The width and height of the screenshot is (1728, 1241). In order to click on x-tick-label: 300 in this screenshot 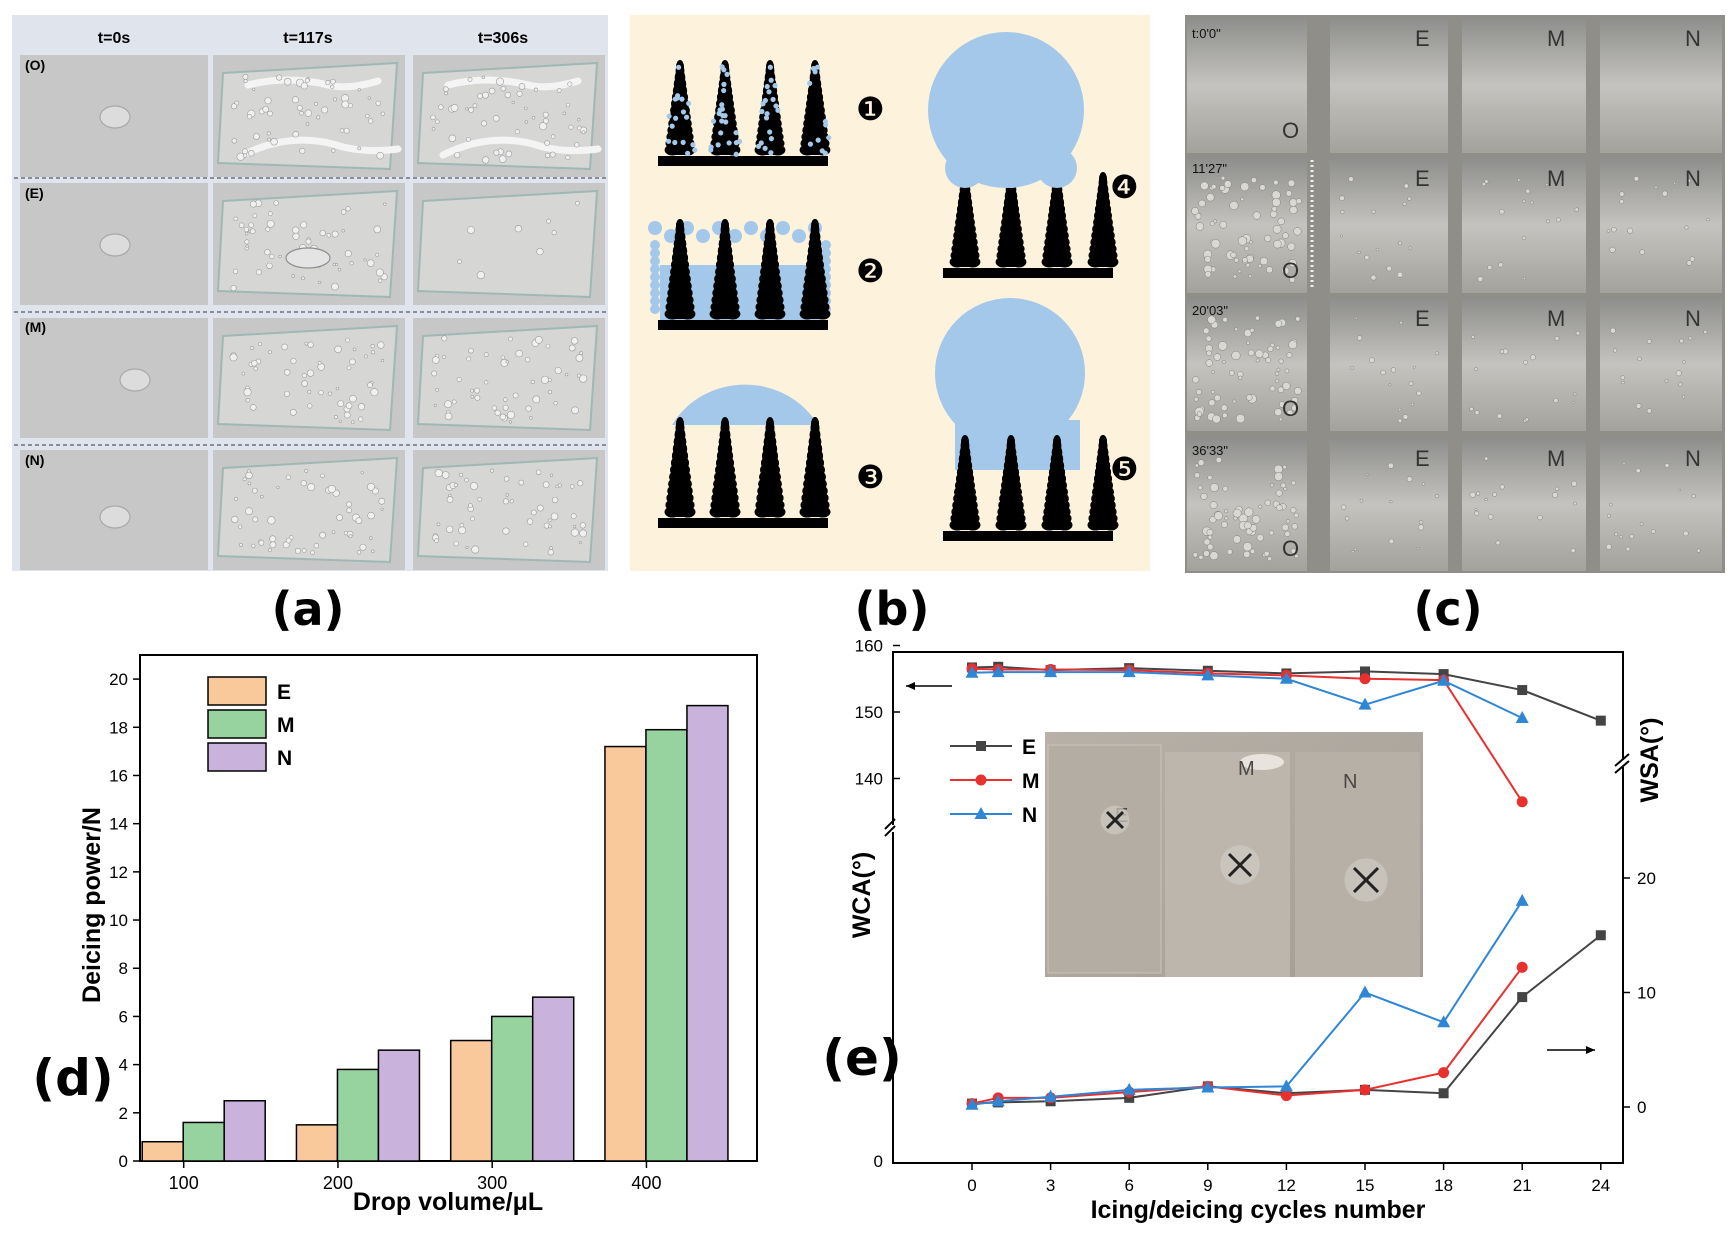, I will do `click(492, 1183)`.